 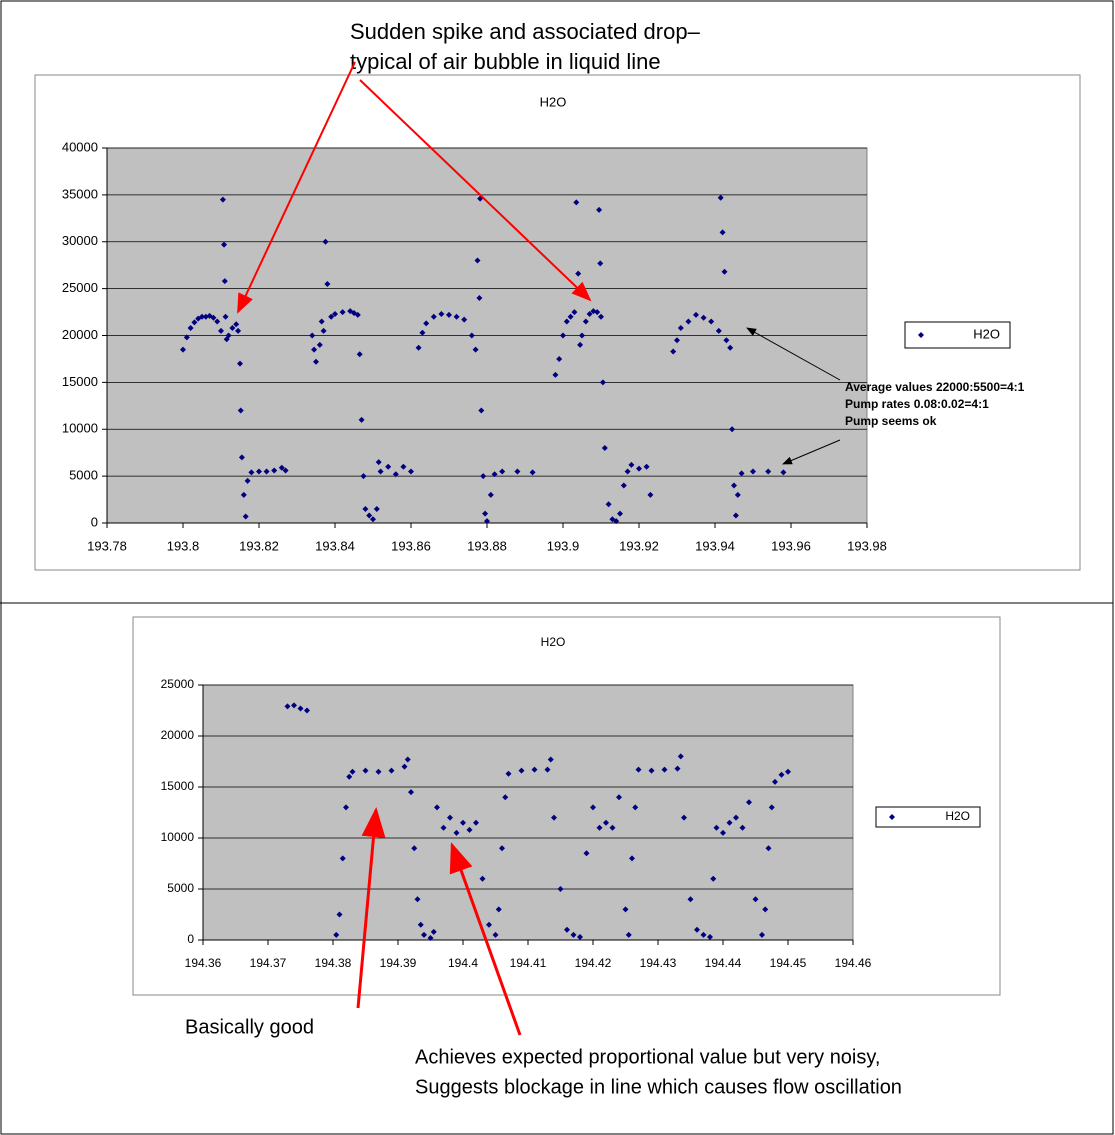 What do you see at coordinates (723, 963) in the screenshot?
I see `x-tick-label: 194.44` at bounding box center [723, 963].